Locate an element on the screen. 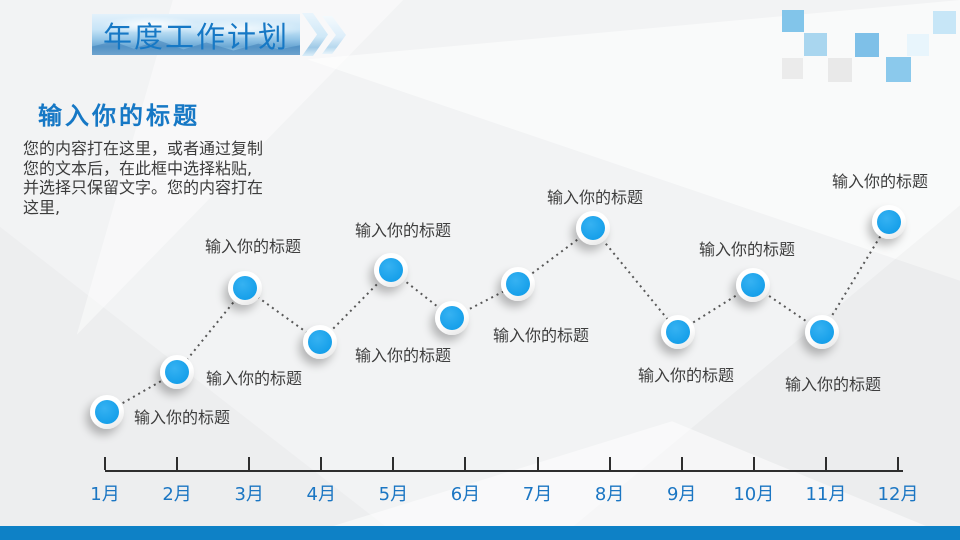  data-point-label-8: 输入你的标题 is located at coordinates (595, 197).